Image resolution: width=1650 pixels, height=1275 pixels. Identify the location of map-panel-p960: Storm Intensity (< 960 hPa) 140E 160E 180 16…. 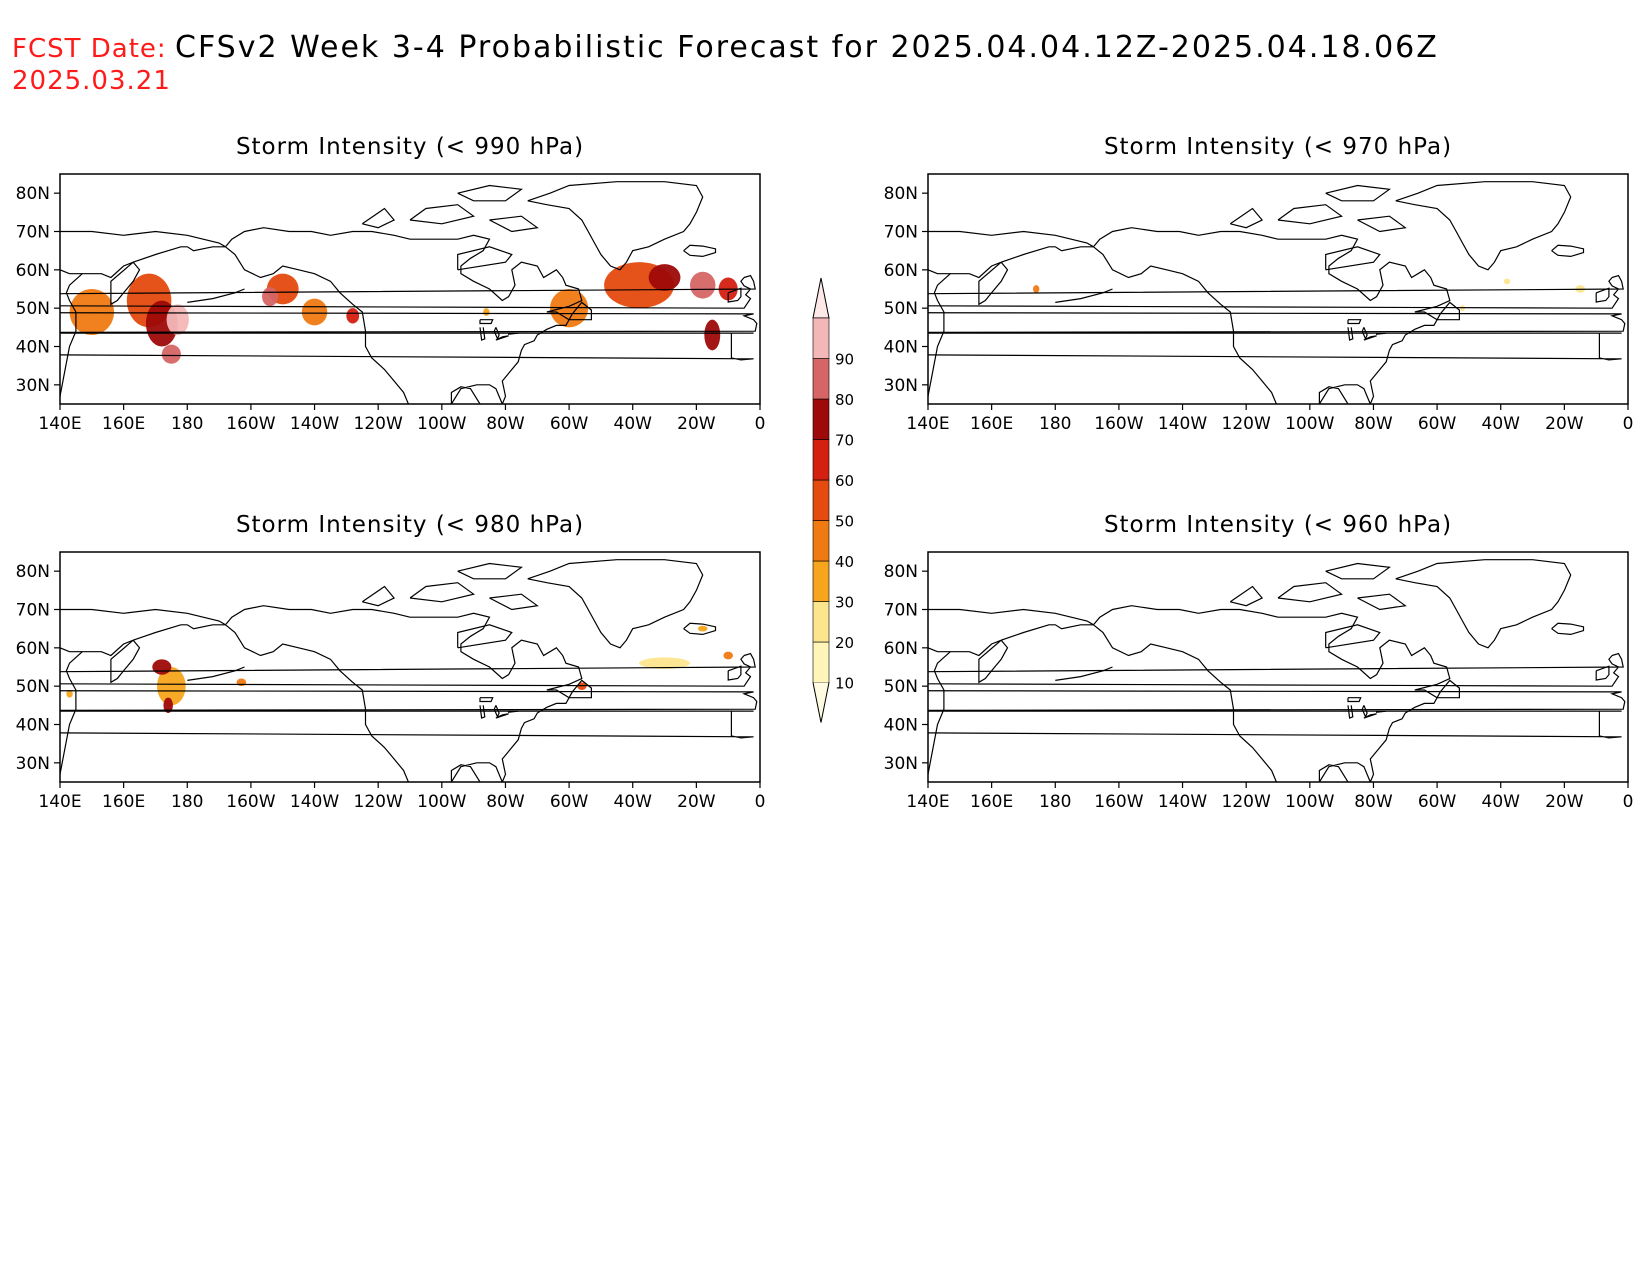
(1259, 662).